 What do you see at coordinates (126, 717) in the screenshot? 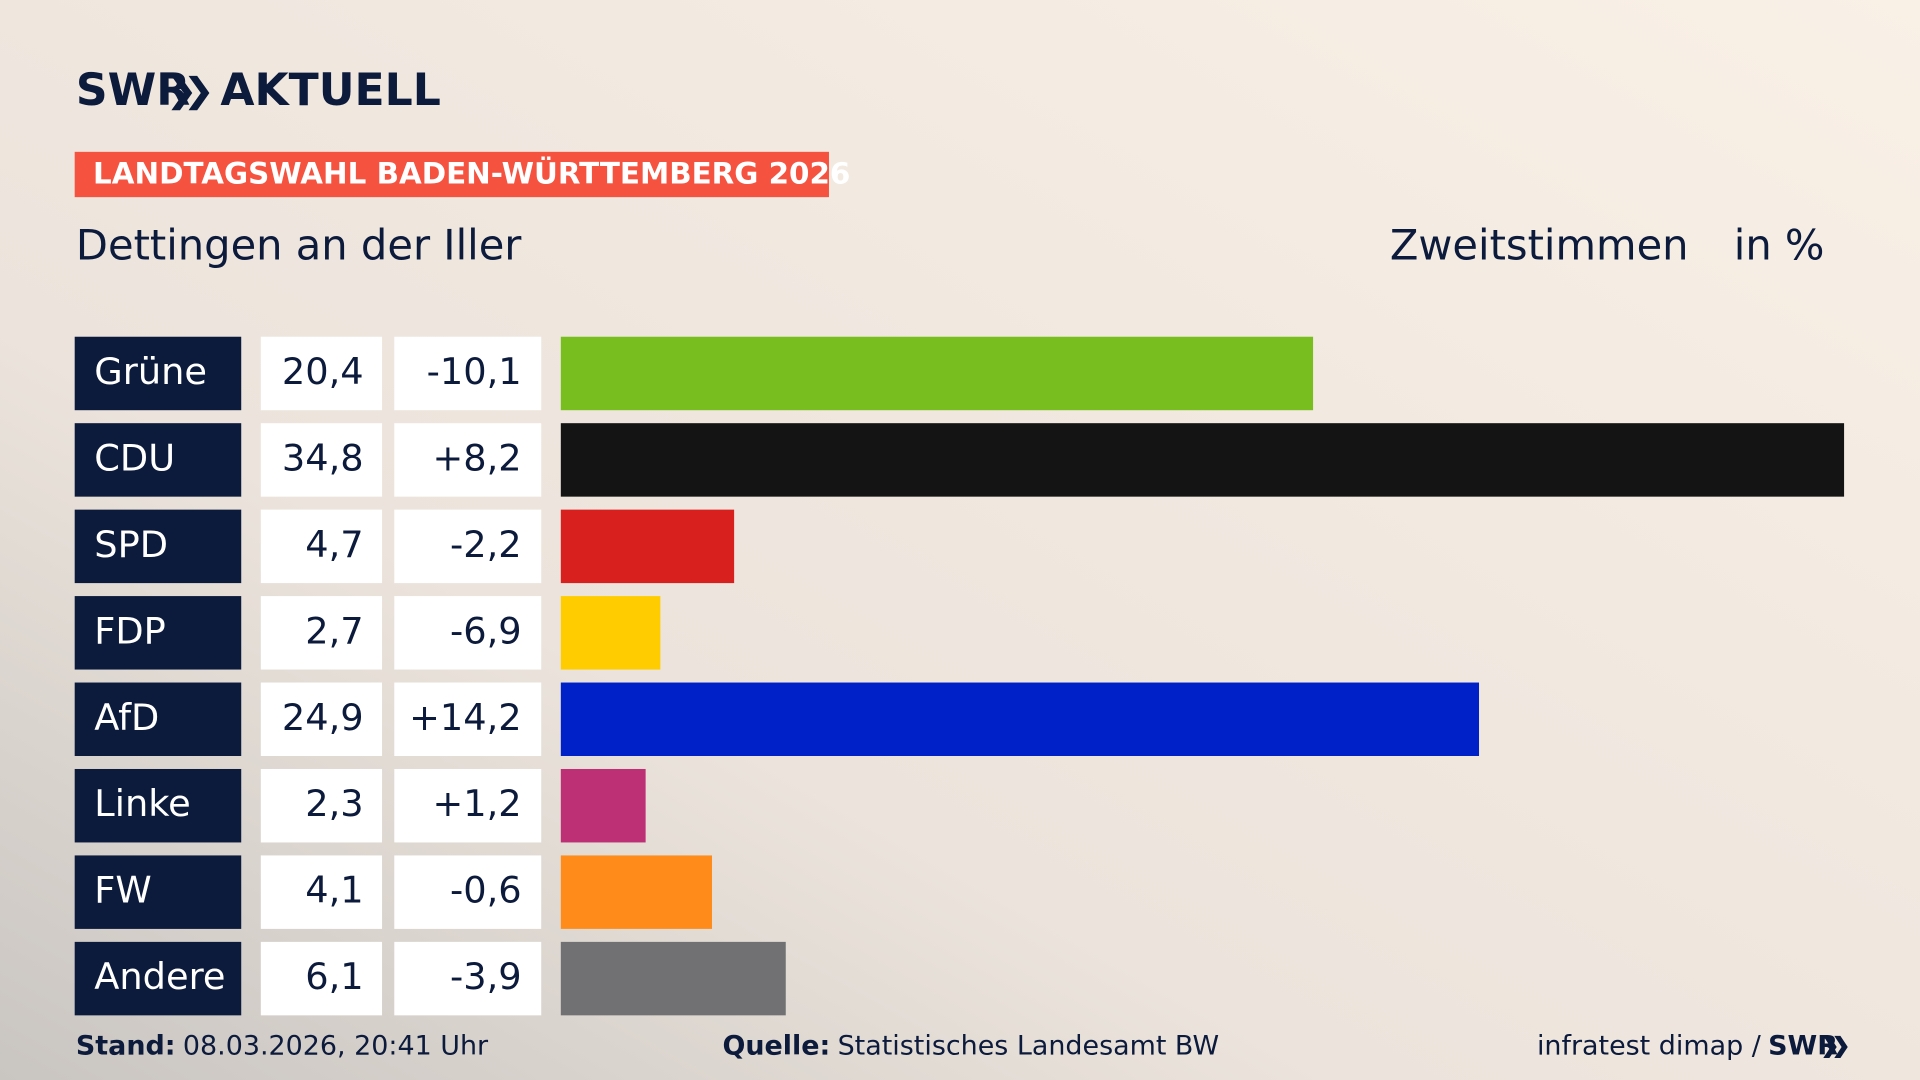
I see `party-label: AfD` at bounding box center [126, 717].